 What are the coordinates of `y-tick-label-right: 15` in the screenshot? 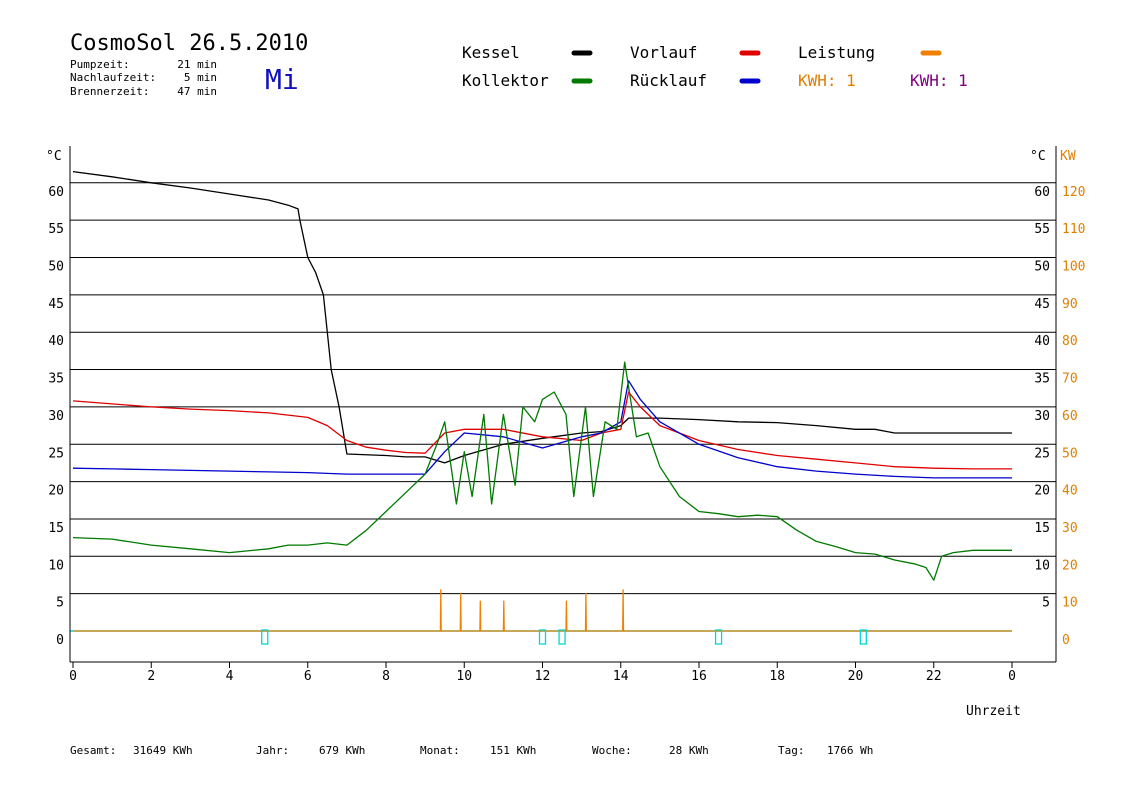 It's located at (1042, 528).